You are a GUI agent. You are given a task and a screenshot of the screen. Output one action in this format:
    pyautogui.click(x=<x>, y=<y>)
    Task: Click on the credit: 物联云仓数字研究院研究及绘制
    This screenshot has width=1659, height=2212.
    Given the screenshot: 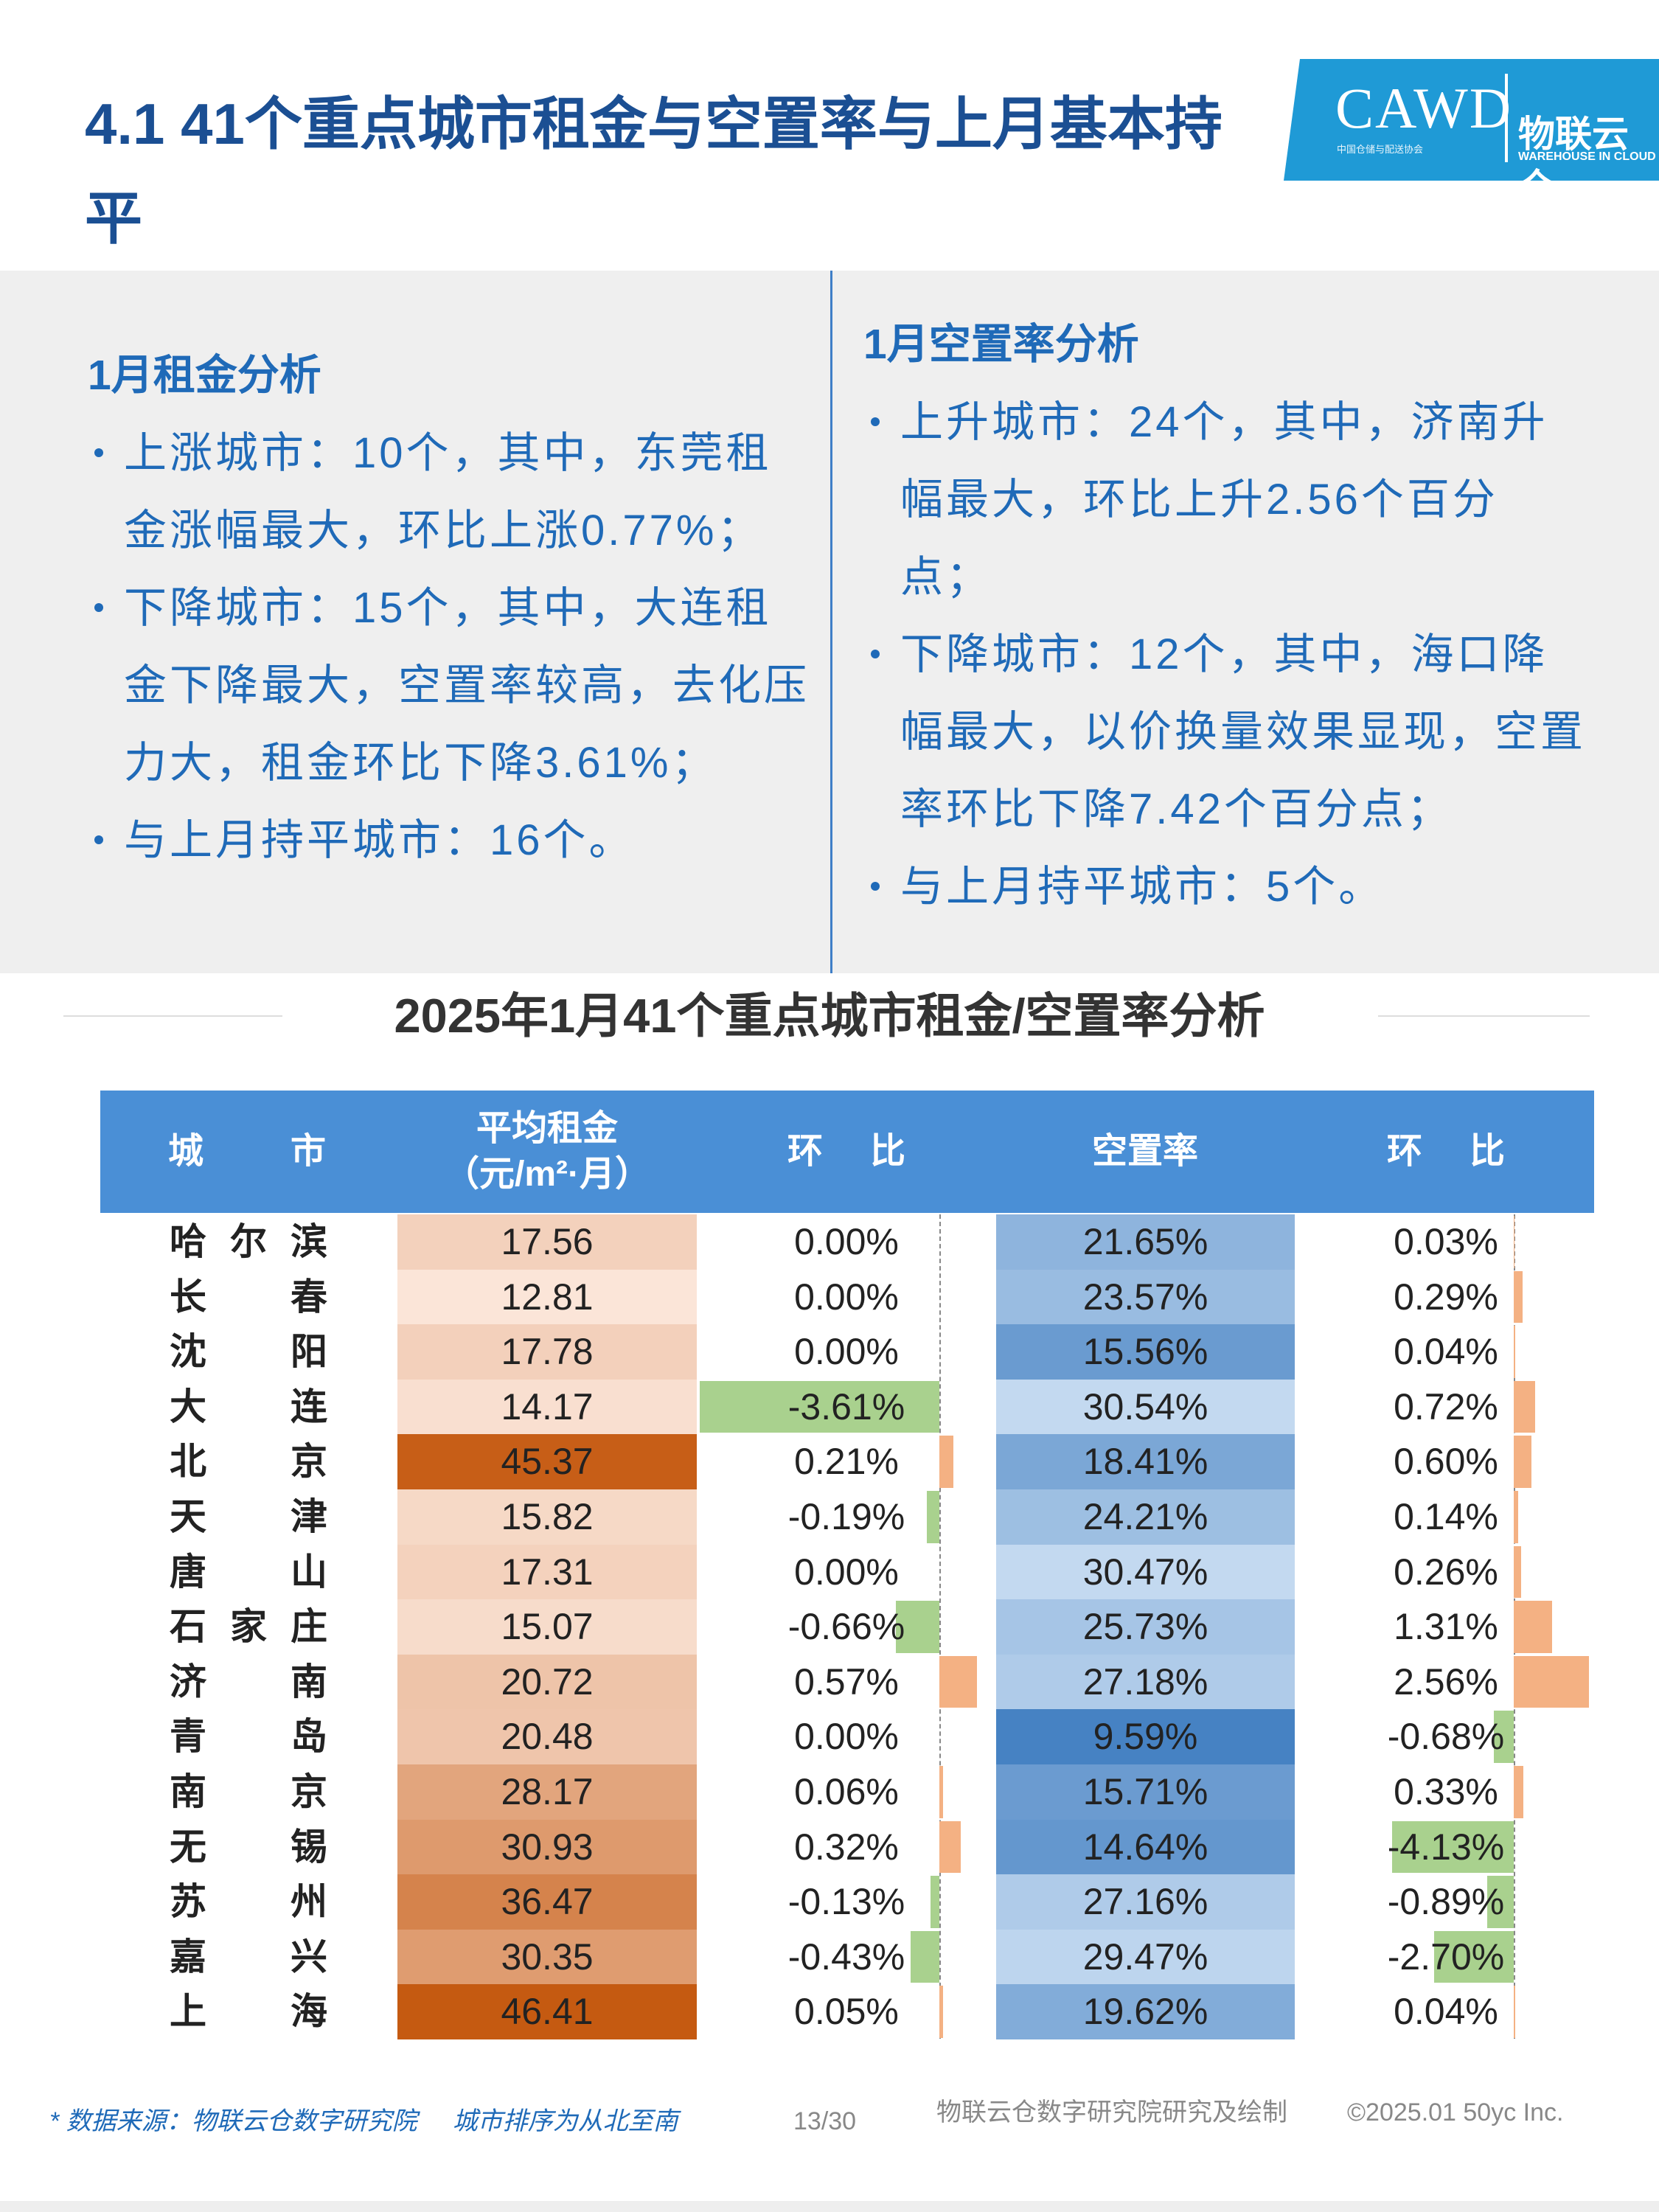 What is the action you would take?
    pyautogui.click(x=1111, y=2112)
    